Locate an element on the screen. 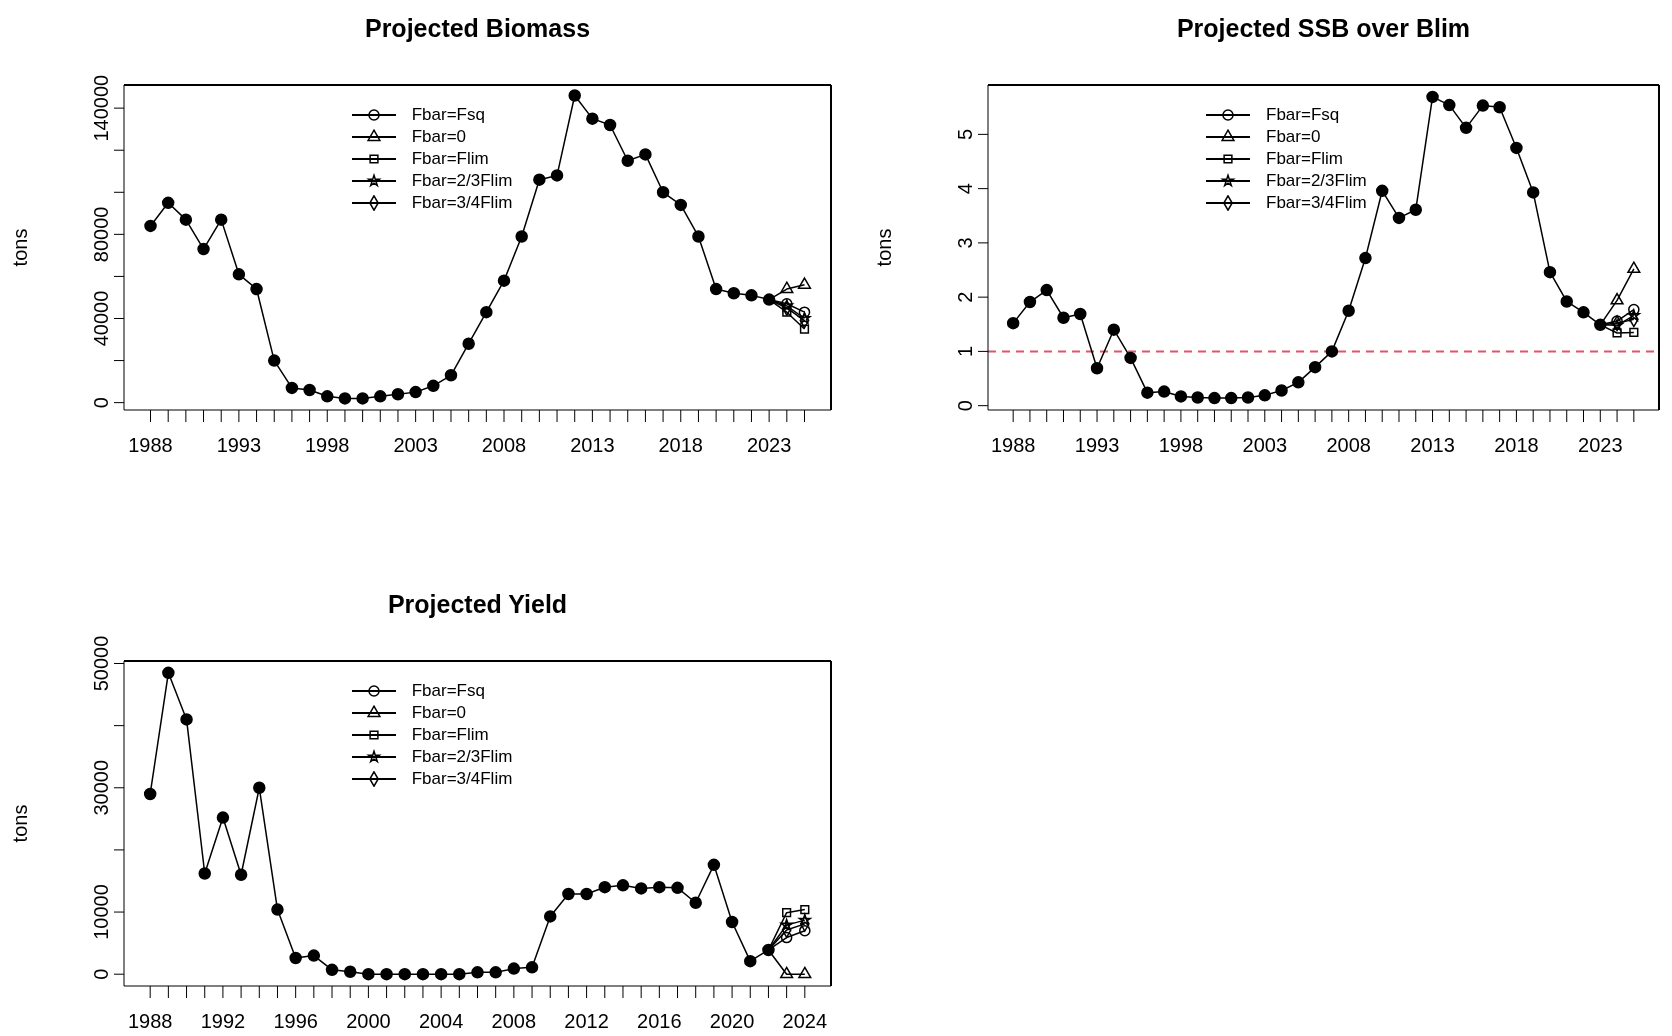 This screenshot has height=1036, width=1672. y-tick-label: 1 is located at coordinates (965, 351).